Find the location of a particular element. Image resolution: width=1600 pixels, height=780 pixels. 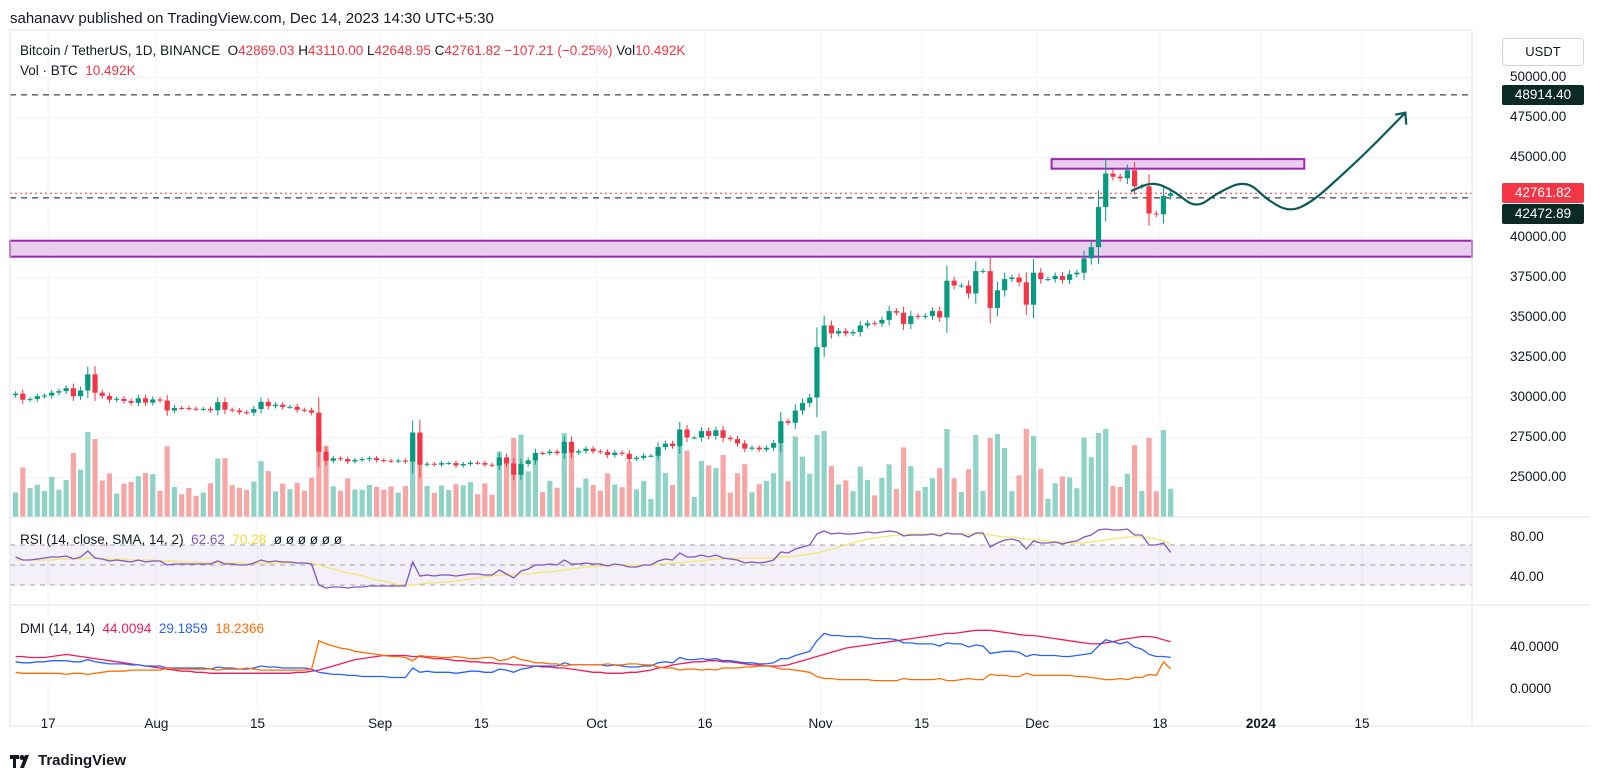

price-tick-label: 37500.00 is located at coordinates (1538, 276).